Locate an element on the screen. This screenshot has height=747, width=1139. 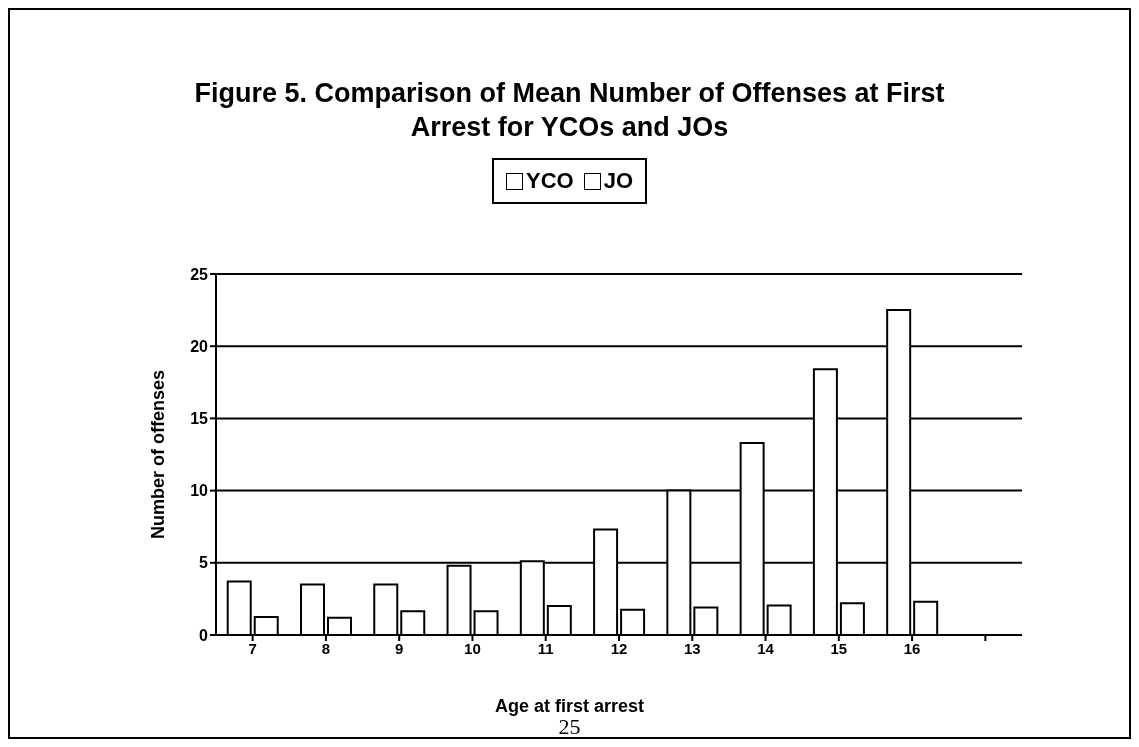
y-tick-label: 20 is located at coordinates (199, 346).